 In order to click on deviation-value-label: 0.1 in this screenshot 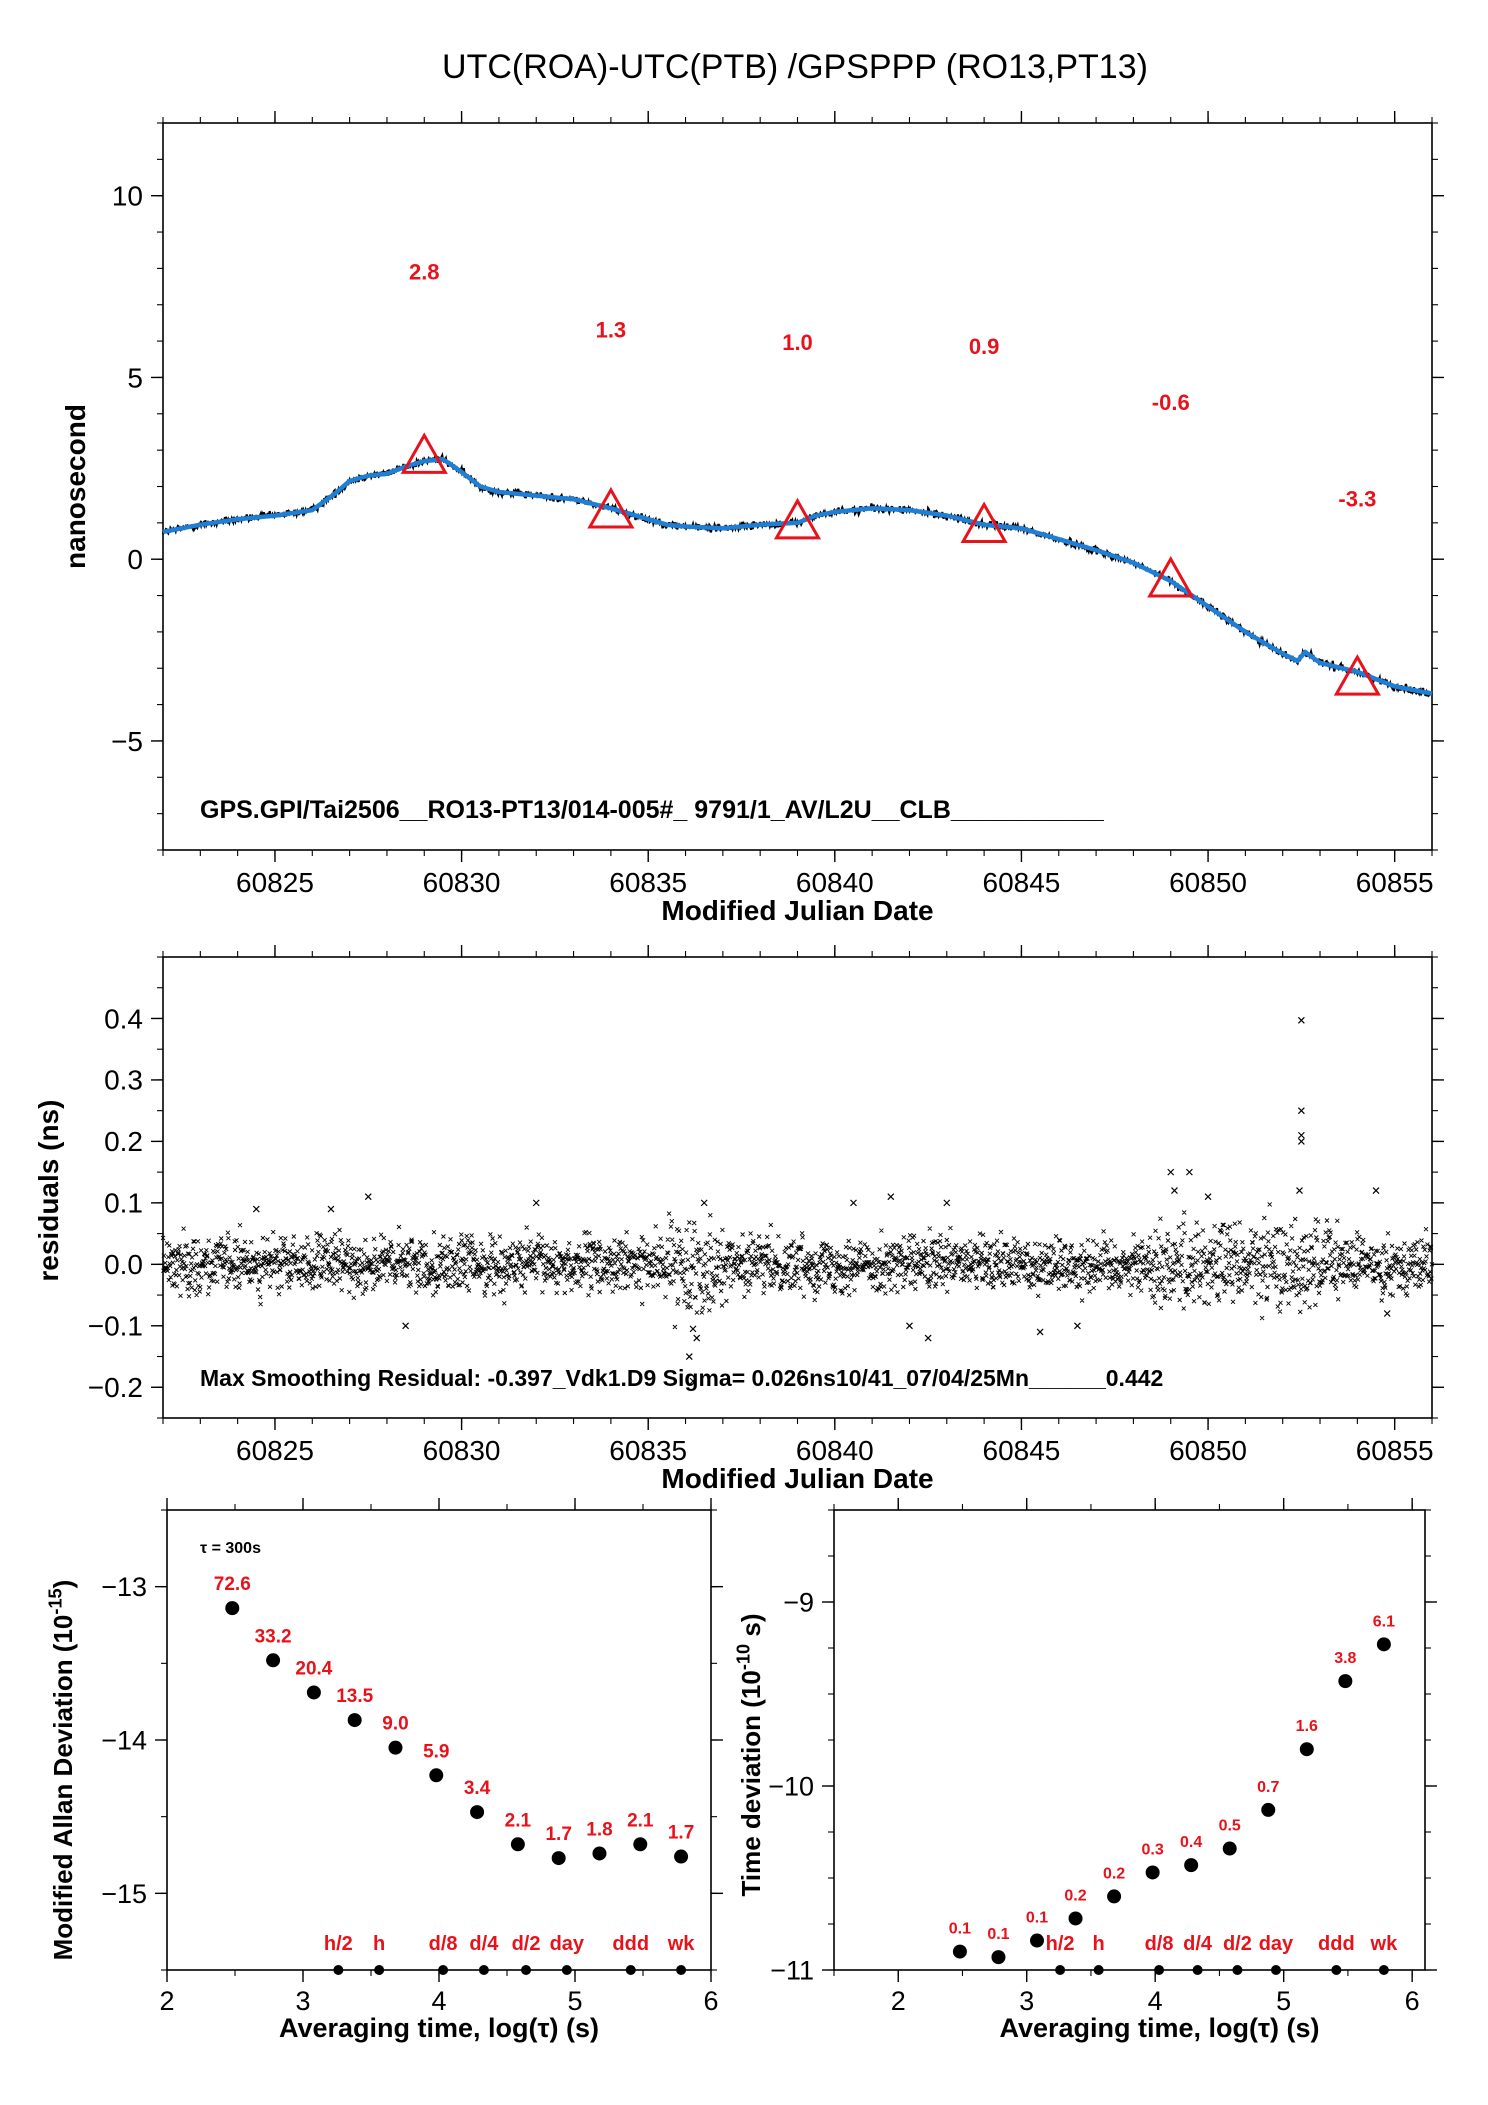, I will do `click(1037, 1918)`.